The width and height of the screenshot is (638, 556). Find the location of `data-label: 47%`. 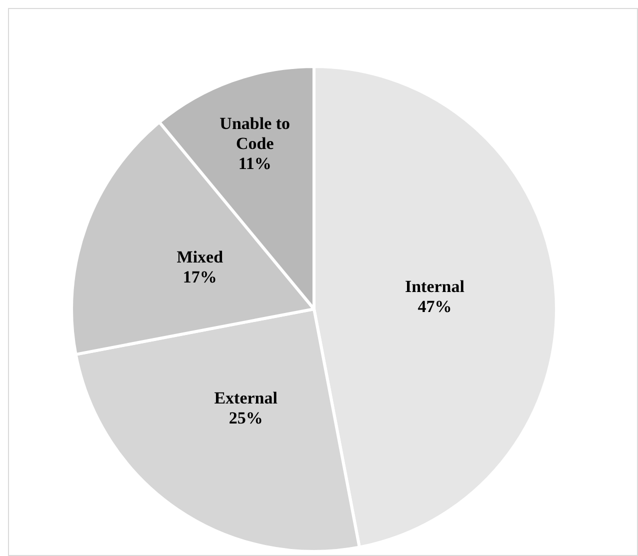

data-label: 47% is located at coordinates (435, 306).